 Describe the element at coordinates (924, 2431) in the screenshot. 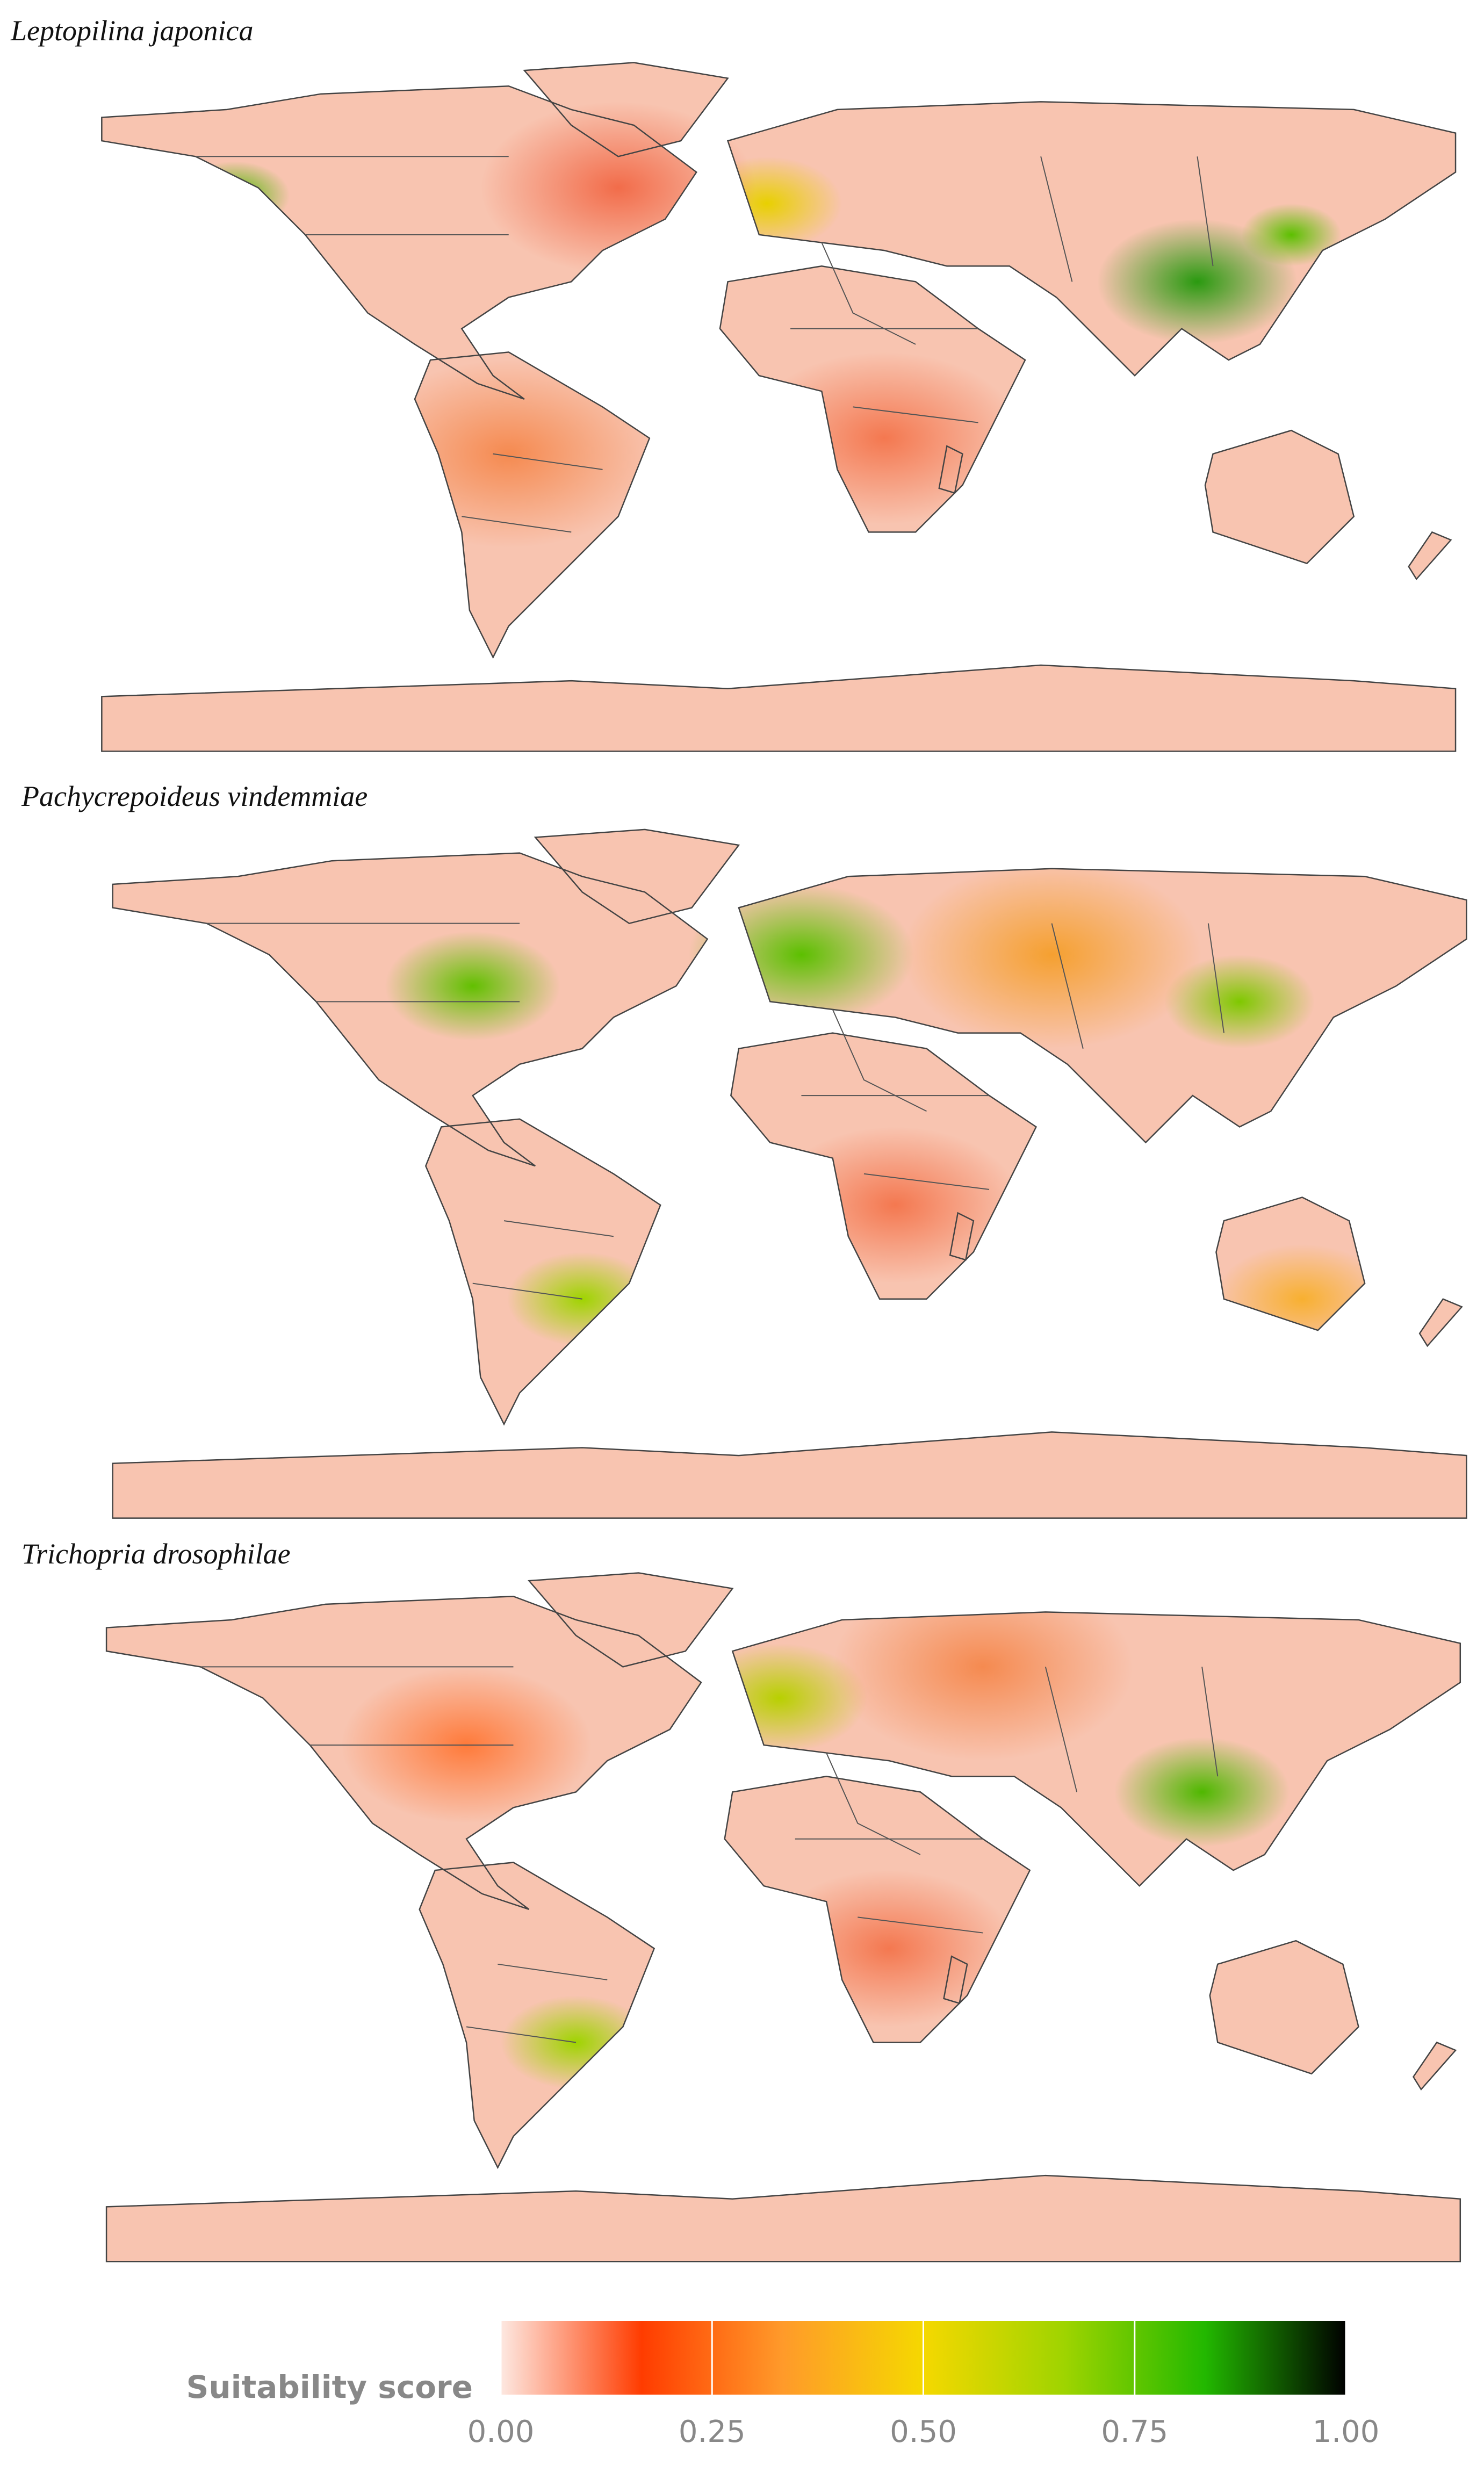

I see `colorbar-tick-label: 0.50` at that location.